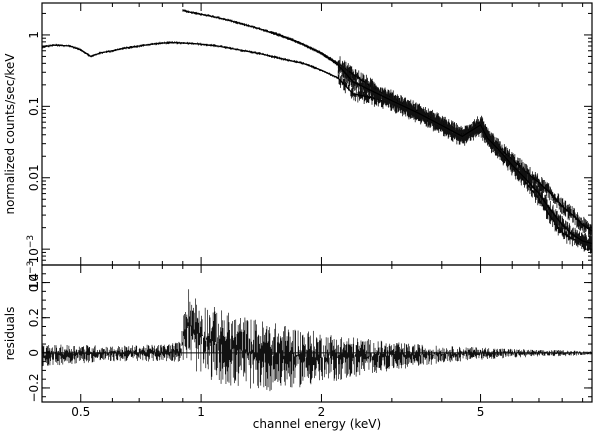 Image resolution: width=595 pixels, height=435 pixels. What do you see at coordinates (33, 249) in the screenshot?
I see `top-y-tick-label: 10−3` at bounding box center [33, 249].